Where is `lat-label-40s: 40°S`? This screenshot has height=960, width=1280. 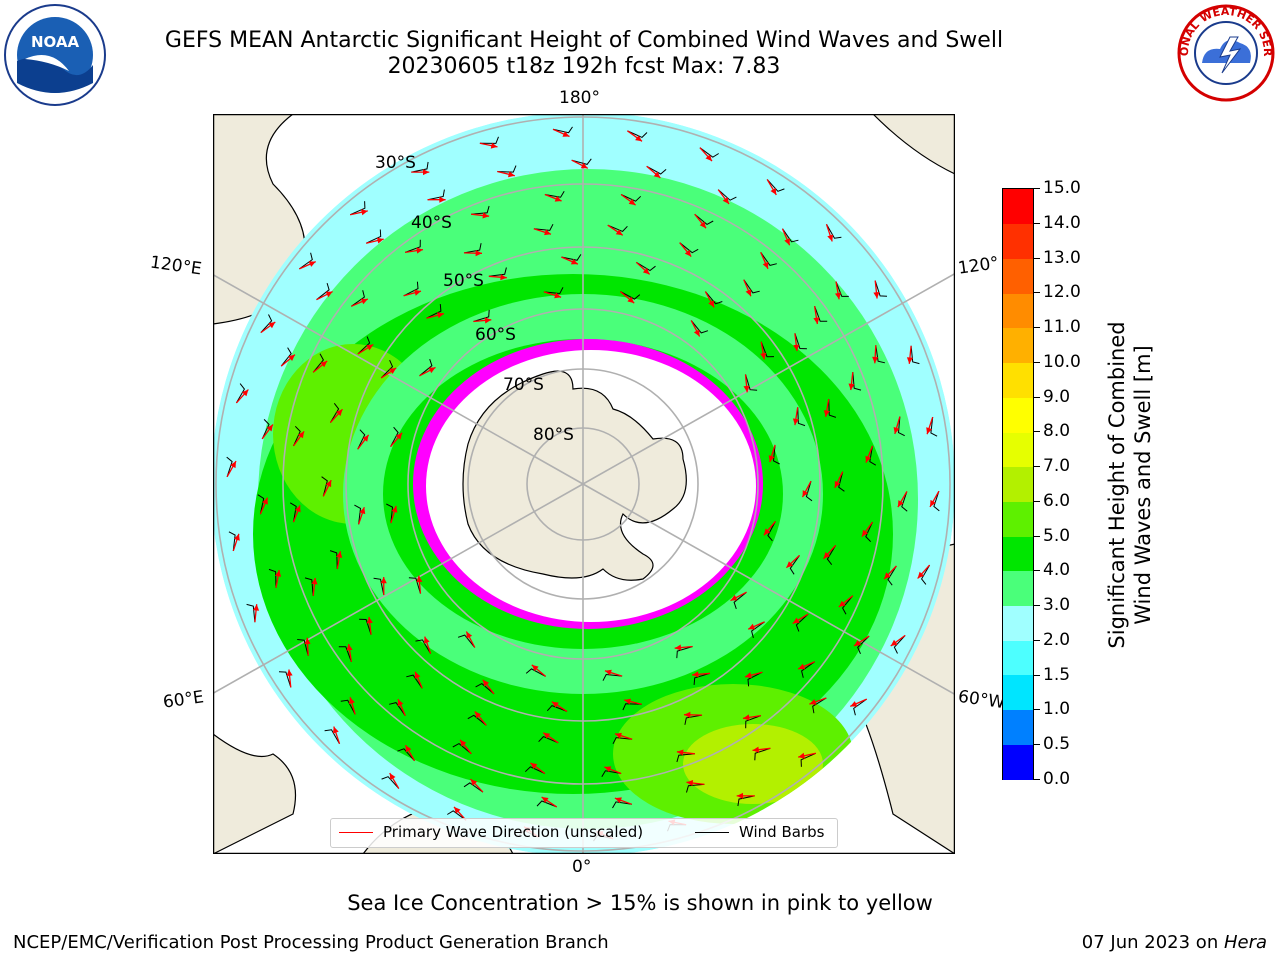
lat-label-40s: 40°S is located at coordinates (431, 223).